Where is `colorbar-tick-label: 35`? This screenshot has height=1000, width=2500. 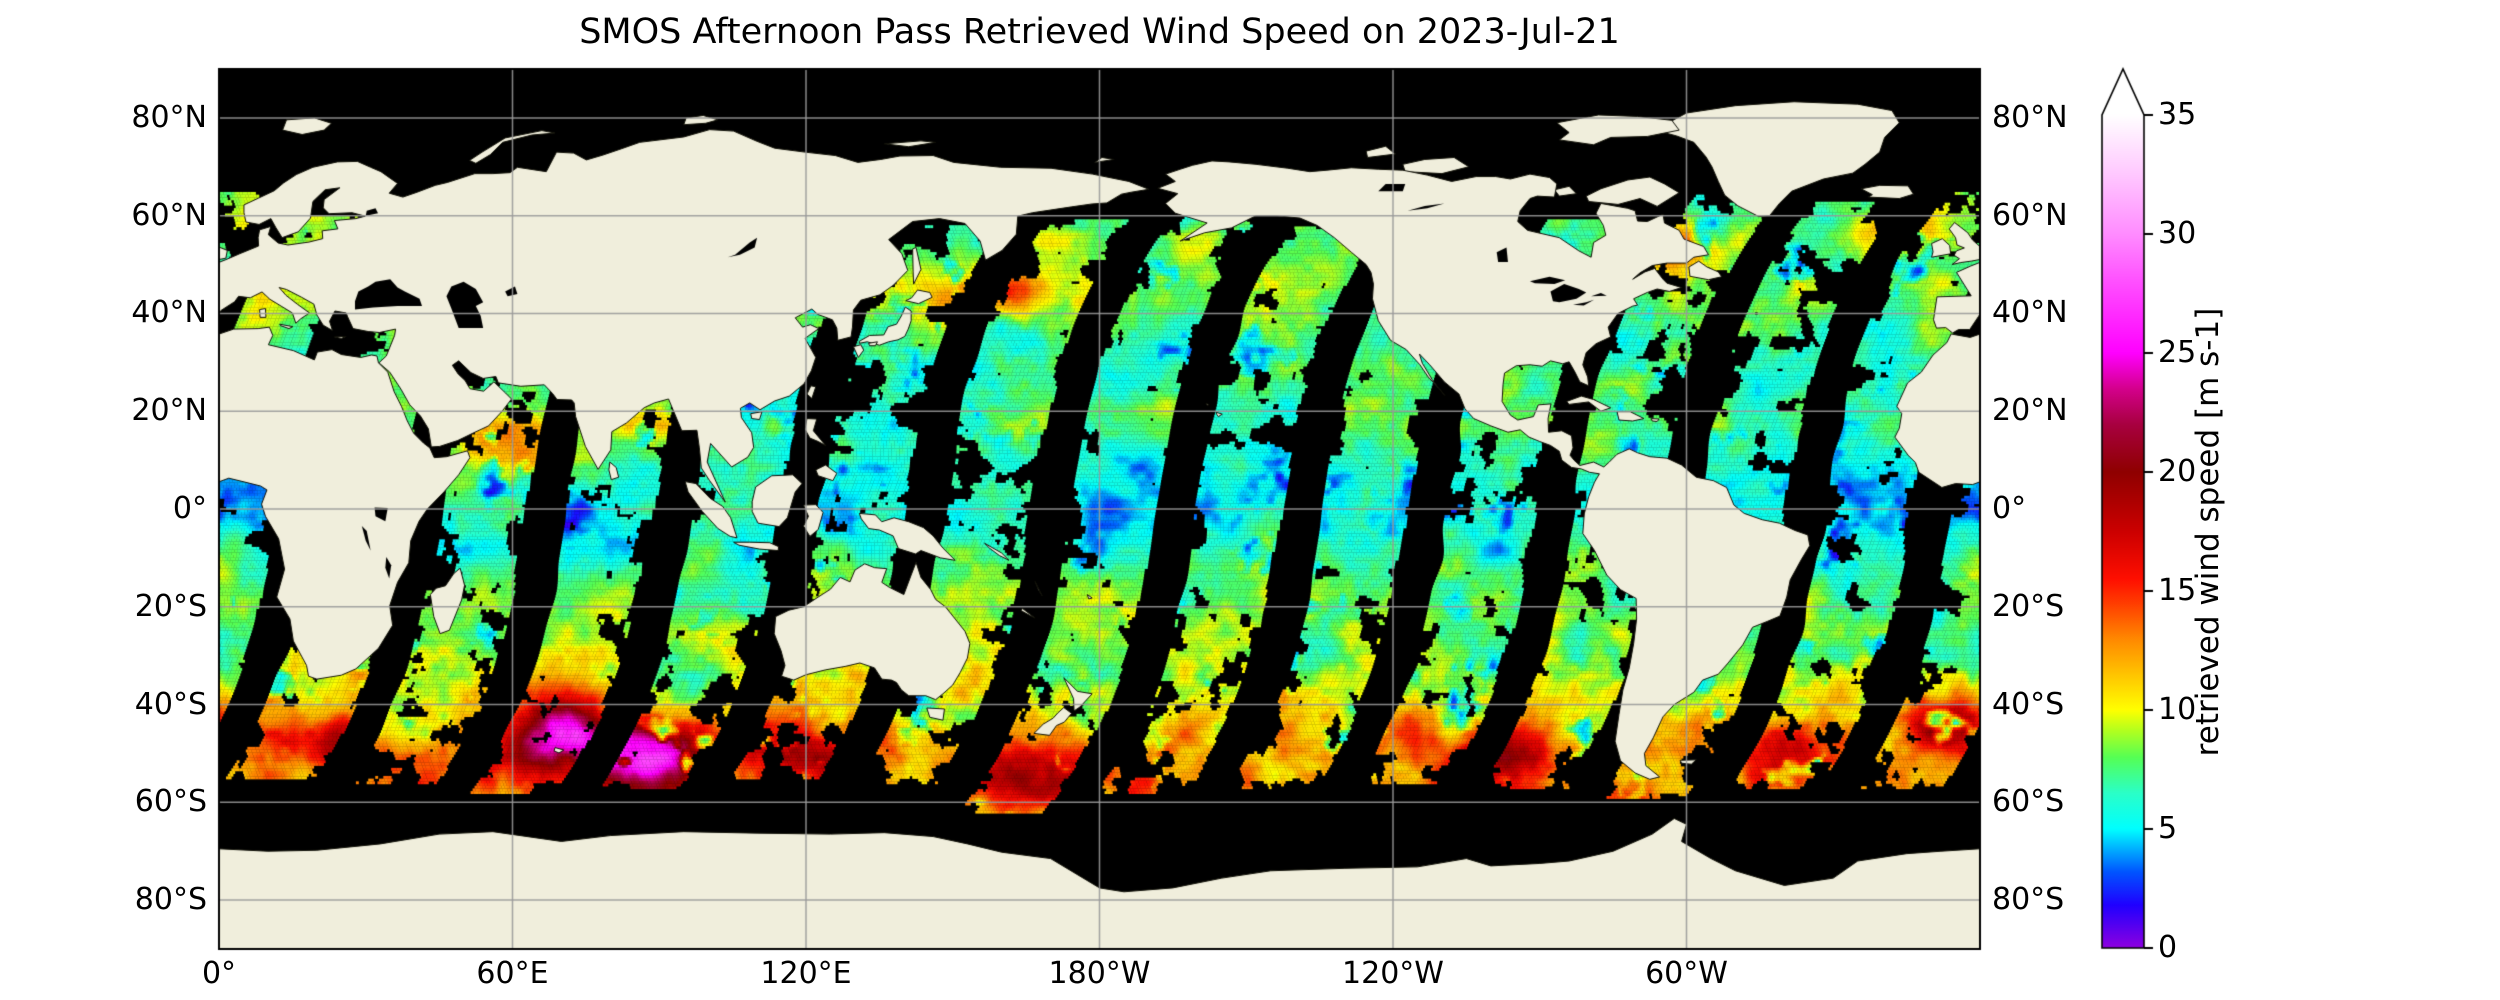 colorbar-tick-label: 35 is located at coordinates (2177, 114).